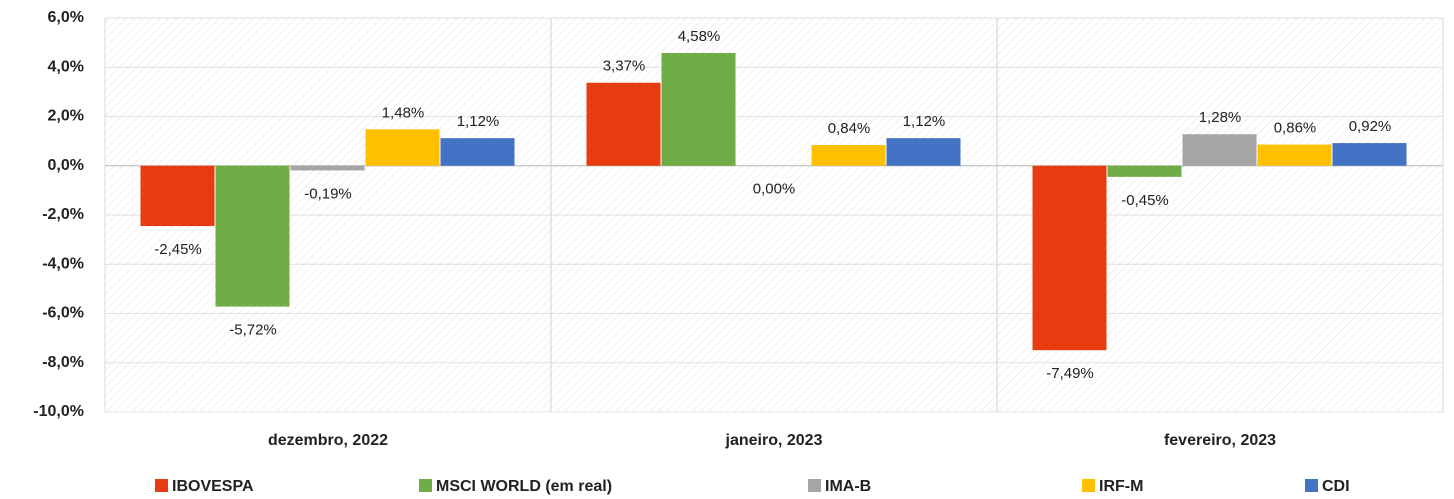 The image size is (1454, 499). What do you see at coordinates (1295, 128) in the screenshot?
I see `data-label: 0,86%` at bounding box center [1295, 128].